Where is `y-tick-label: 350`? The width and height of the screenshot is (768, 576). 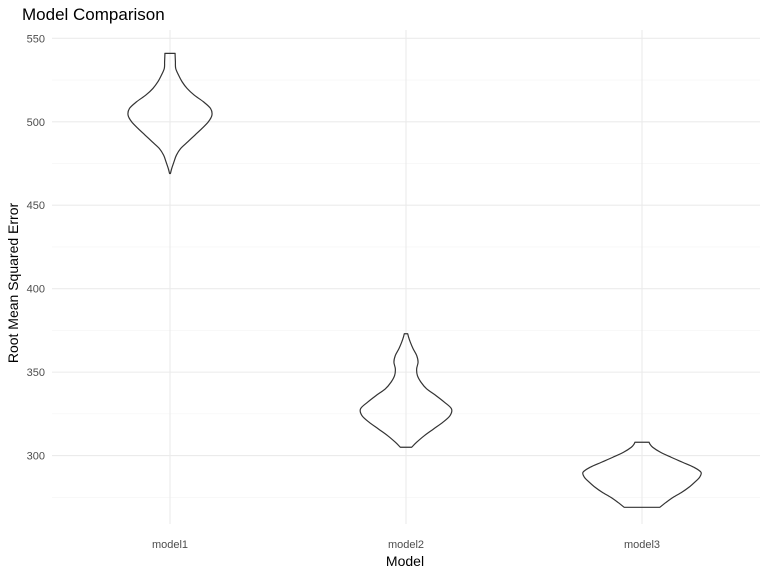
y-tick-label: 350 is located at coordinates (36, 373).